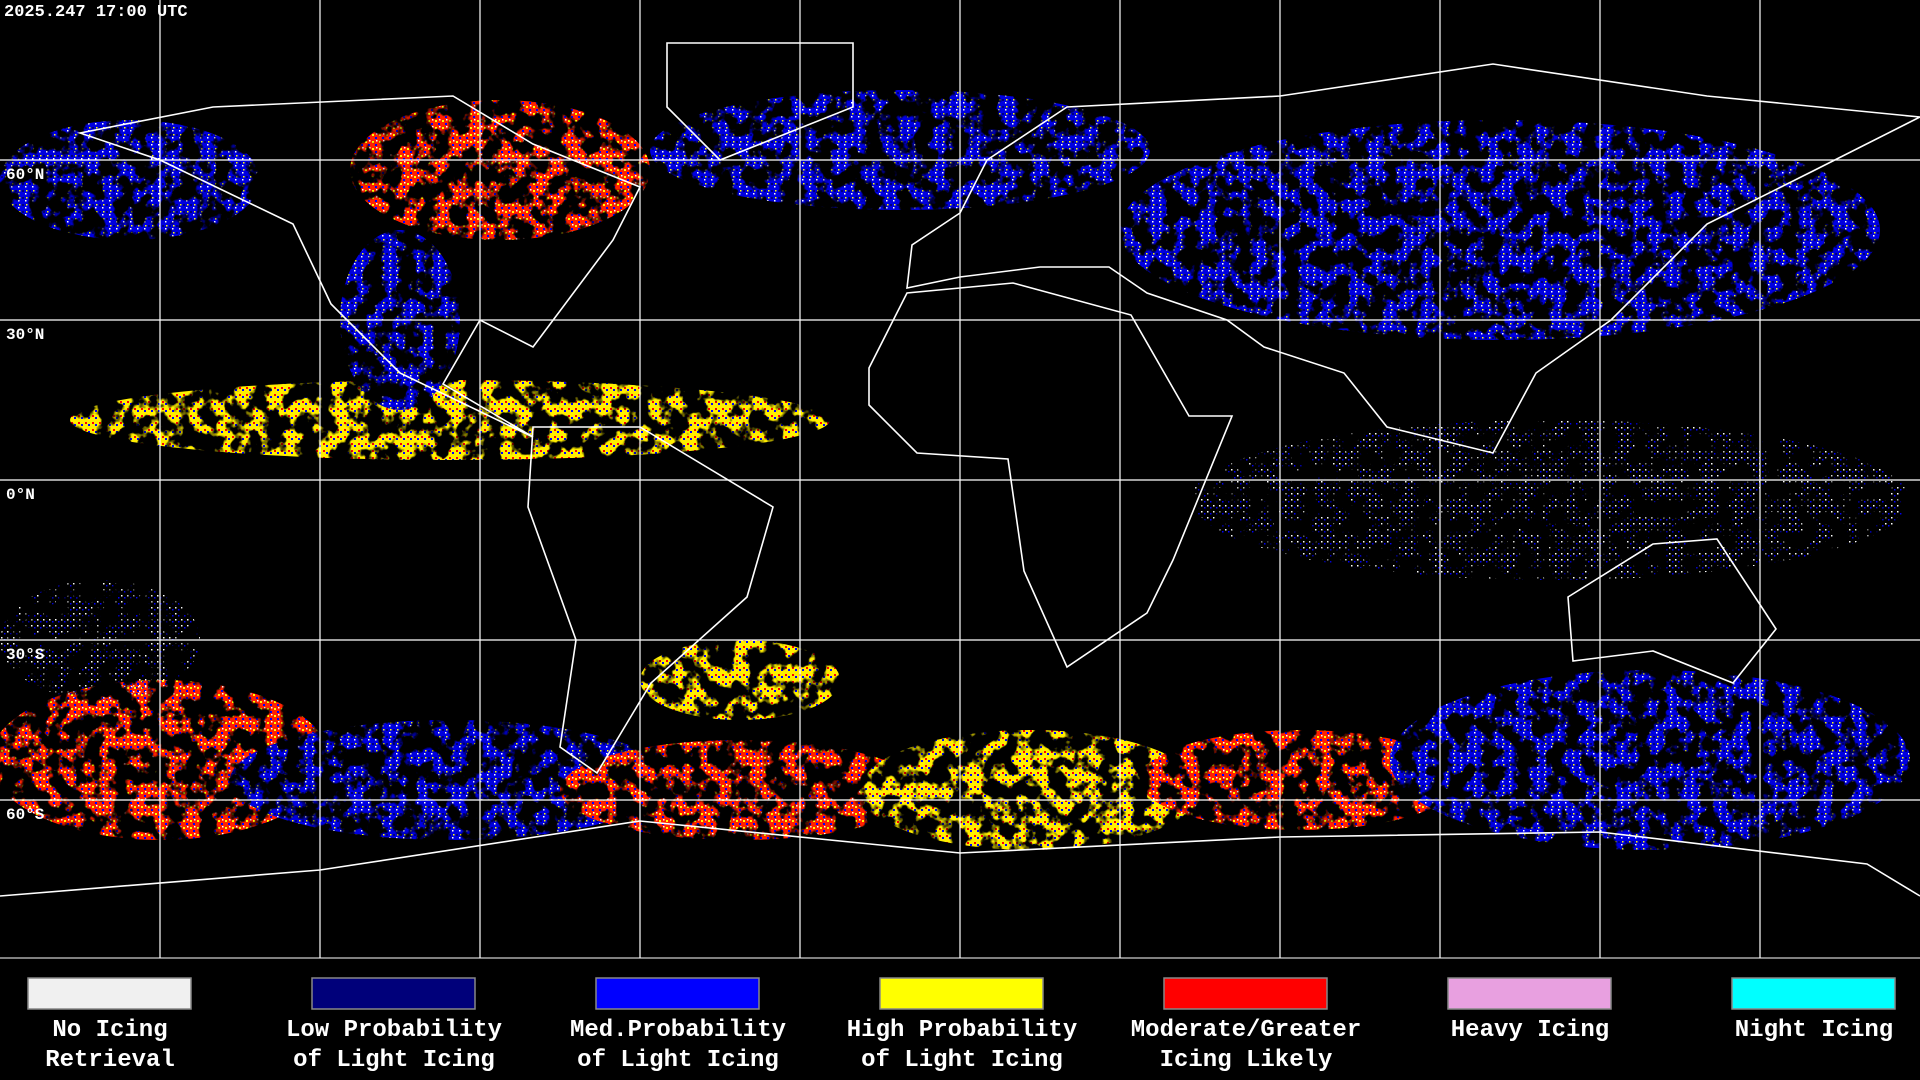 This screenshot has width=1920, height=1080. Describe the element at coordinates (394, 1030) in the screenshot. I see `legend-label: Low Probability` at that location.